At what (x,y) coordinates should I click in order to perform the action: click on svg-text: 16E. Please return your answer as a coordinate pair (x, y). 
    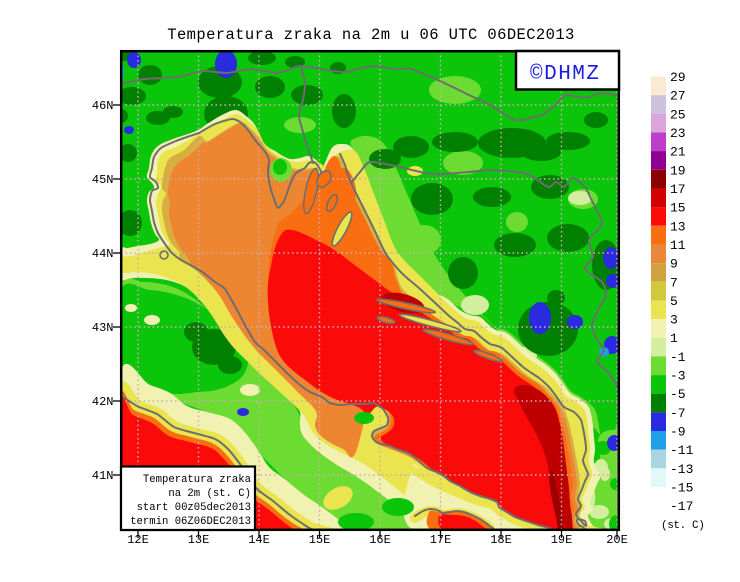
    Looking at the image, I should click on (380, 540).